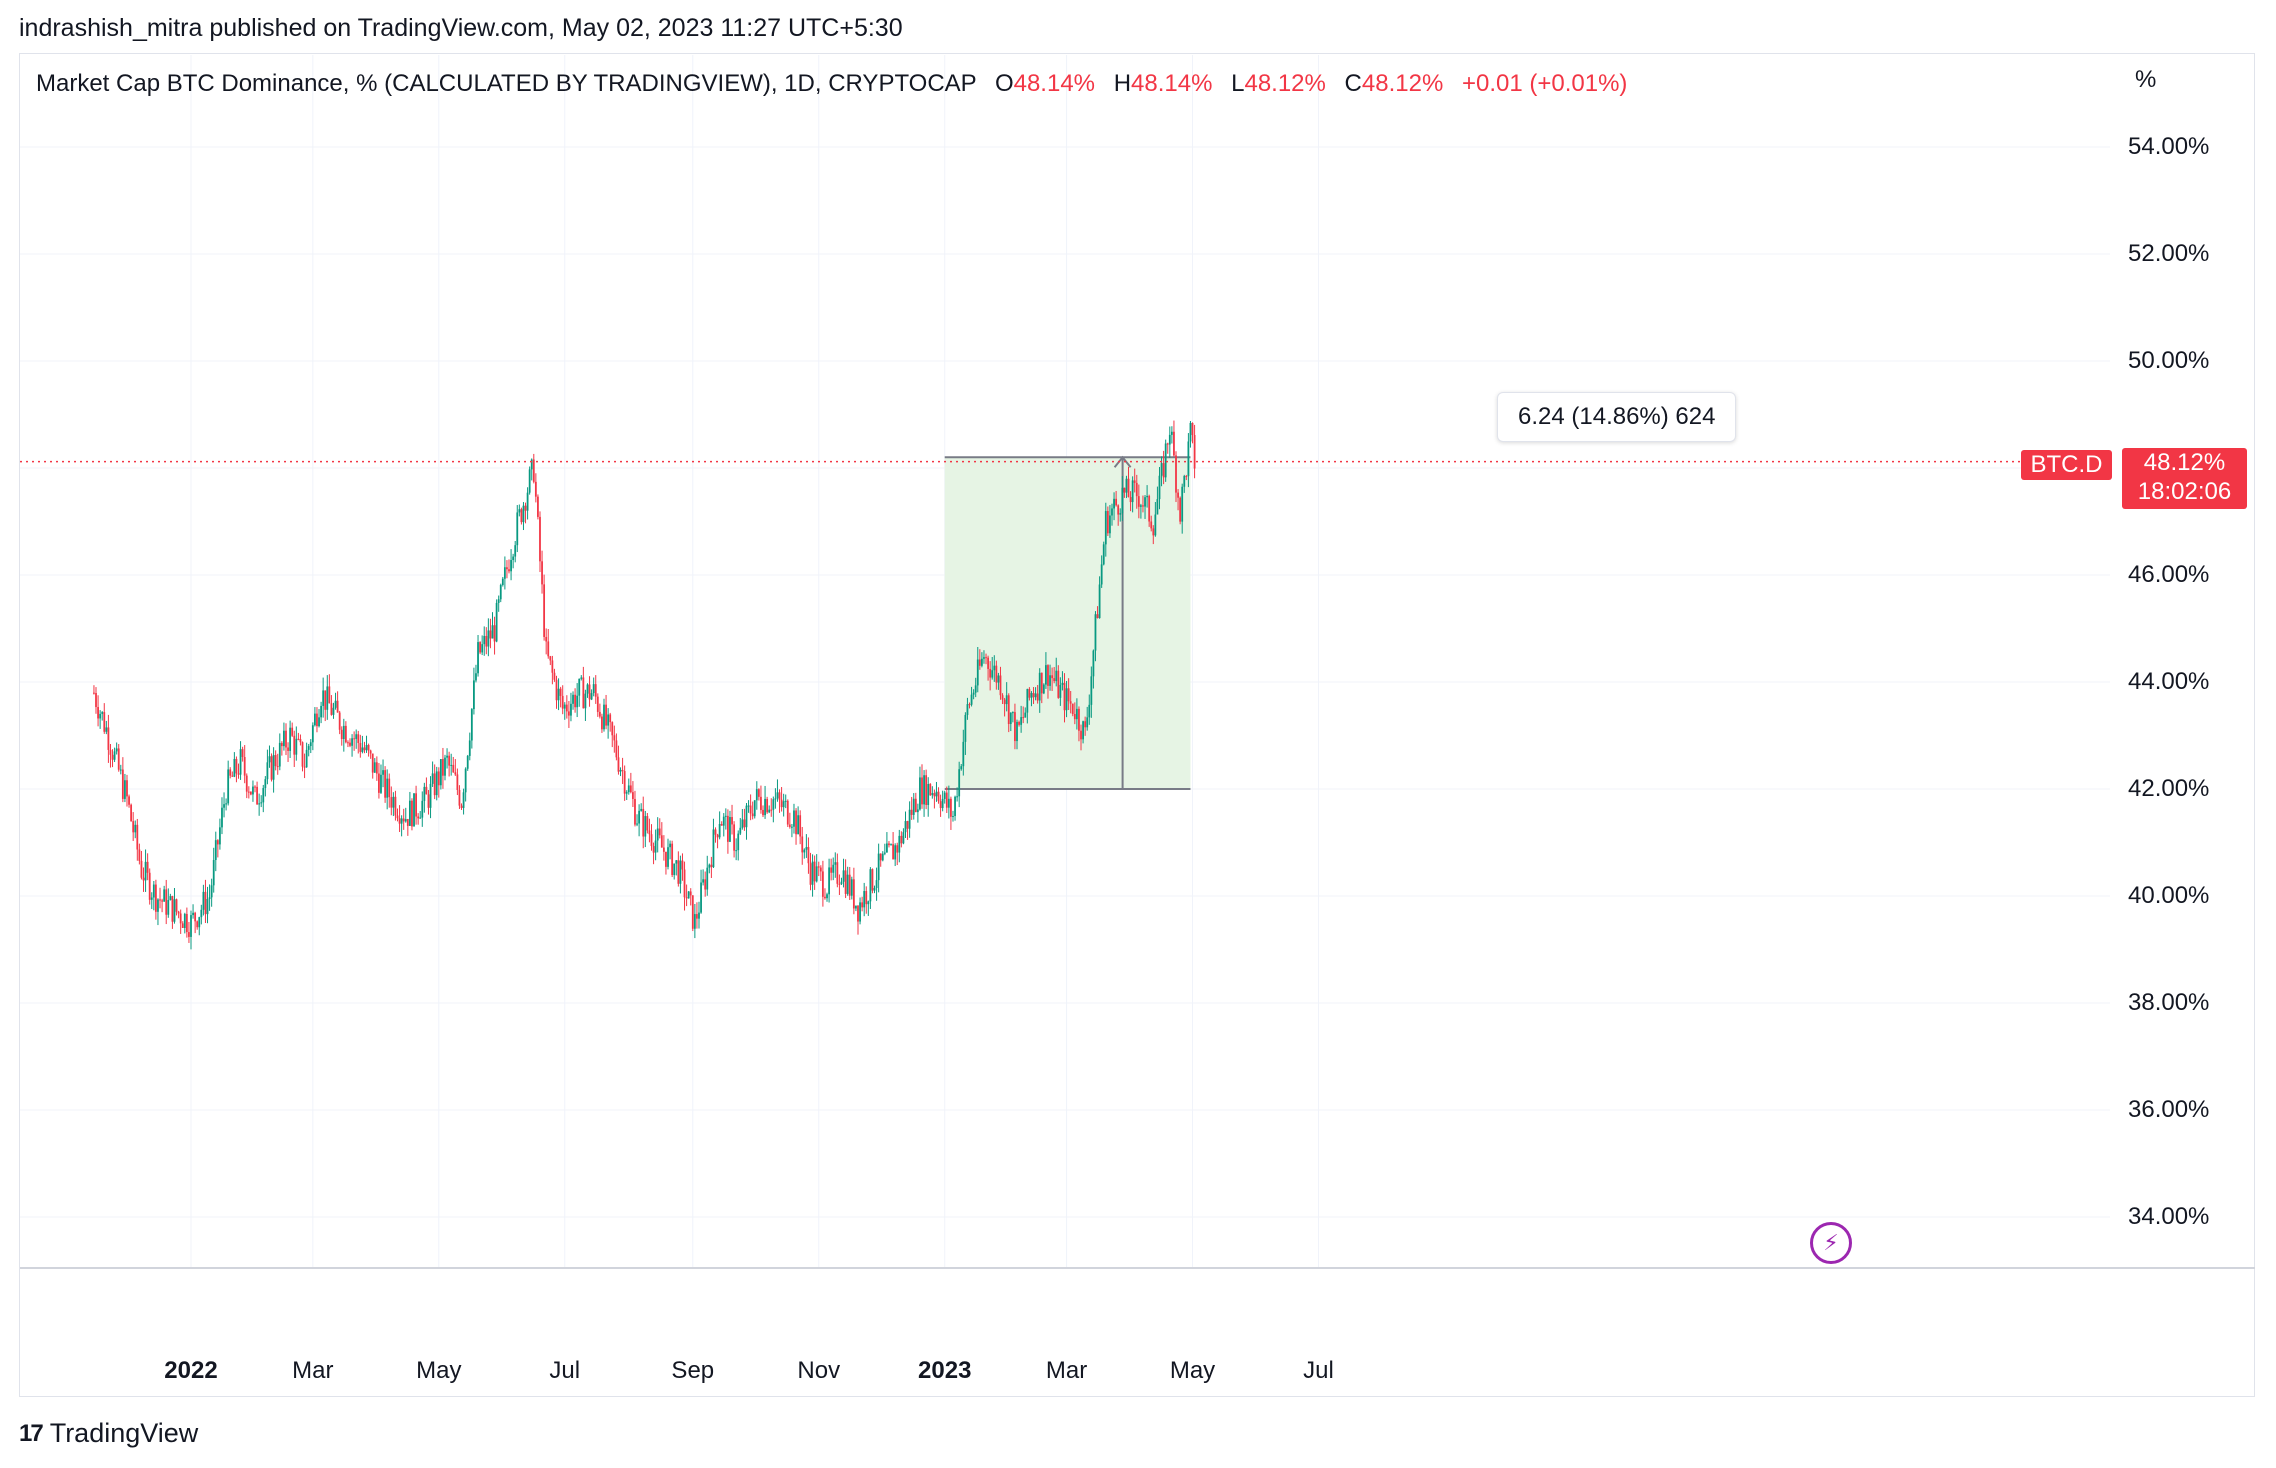 This screenshot has width=2276, height=1468. Describe the element at coordinates (108, 1433) in the screenshot. I see `brand-footer: 17 TradingView` at that location.